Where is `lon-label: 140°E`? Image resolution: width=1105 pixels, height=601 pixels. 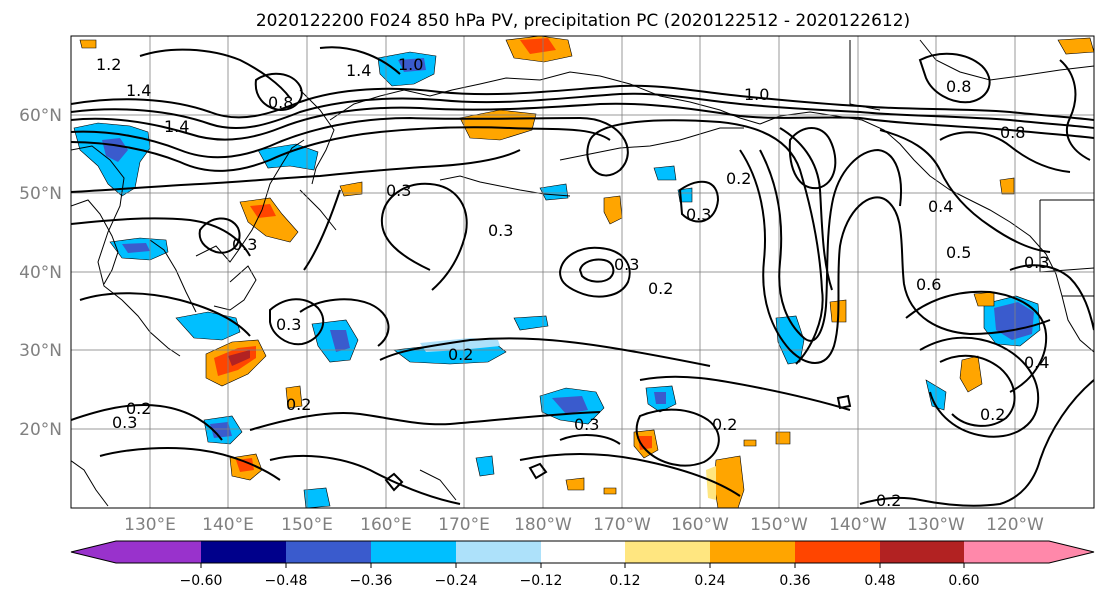
lon-label: 140°E is located at coordinates (228, 525).